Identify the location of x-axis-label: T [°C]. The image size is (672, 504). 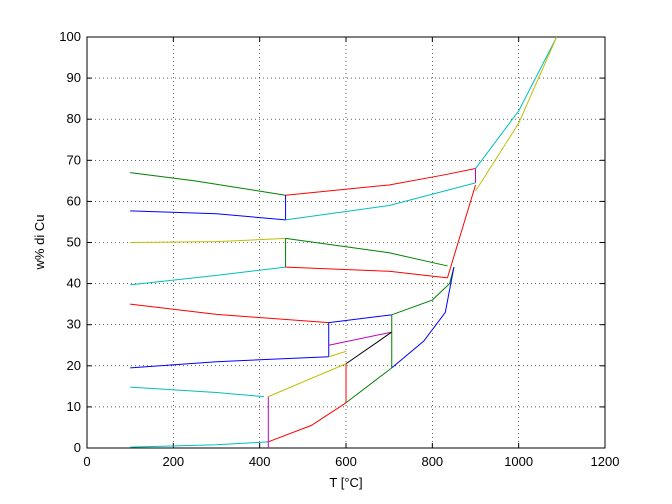
(345, 482).